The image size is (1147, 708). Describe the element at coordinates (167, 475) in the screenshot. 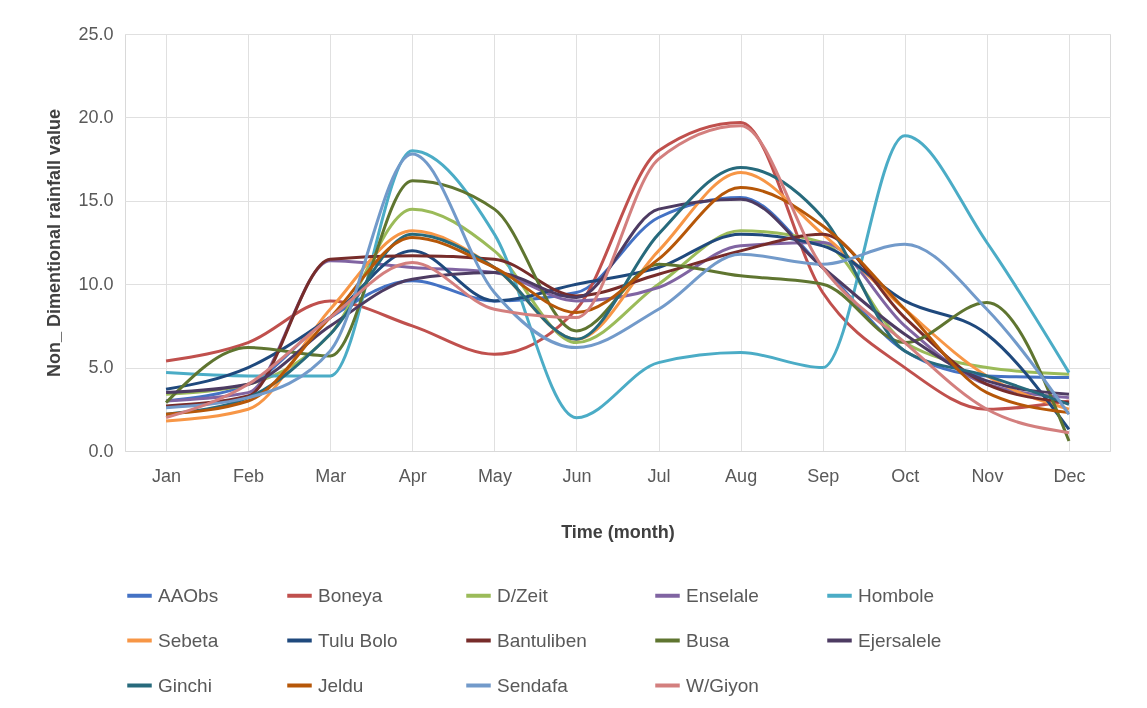

I see `x-tick-label: Jan` at that location.